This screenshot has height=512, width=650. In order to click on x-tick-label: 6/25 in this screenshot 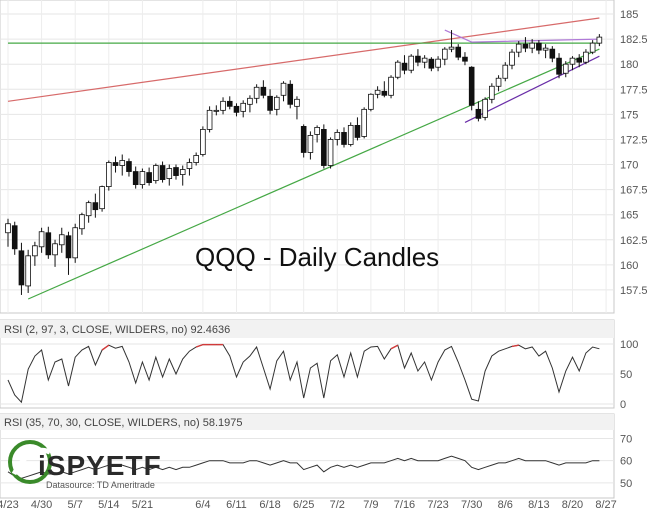, I will do `click(303, 505)`.